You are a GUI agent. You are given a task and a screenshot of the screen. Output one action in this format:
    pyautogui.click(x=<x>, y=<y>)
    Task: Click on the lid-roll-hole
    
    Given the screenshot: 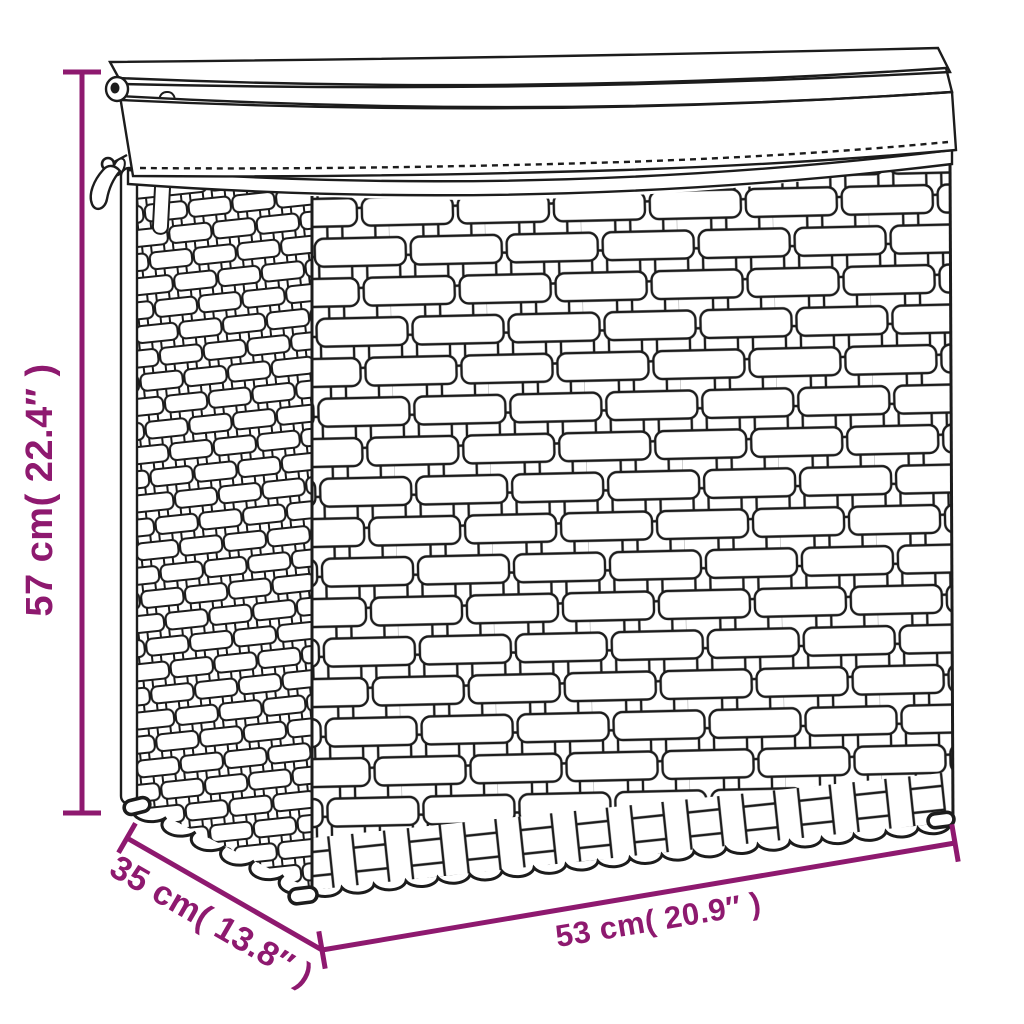 What is the action you would take?
    pyautogui.click(x=115, y=88)
    